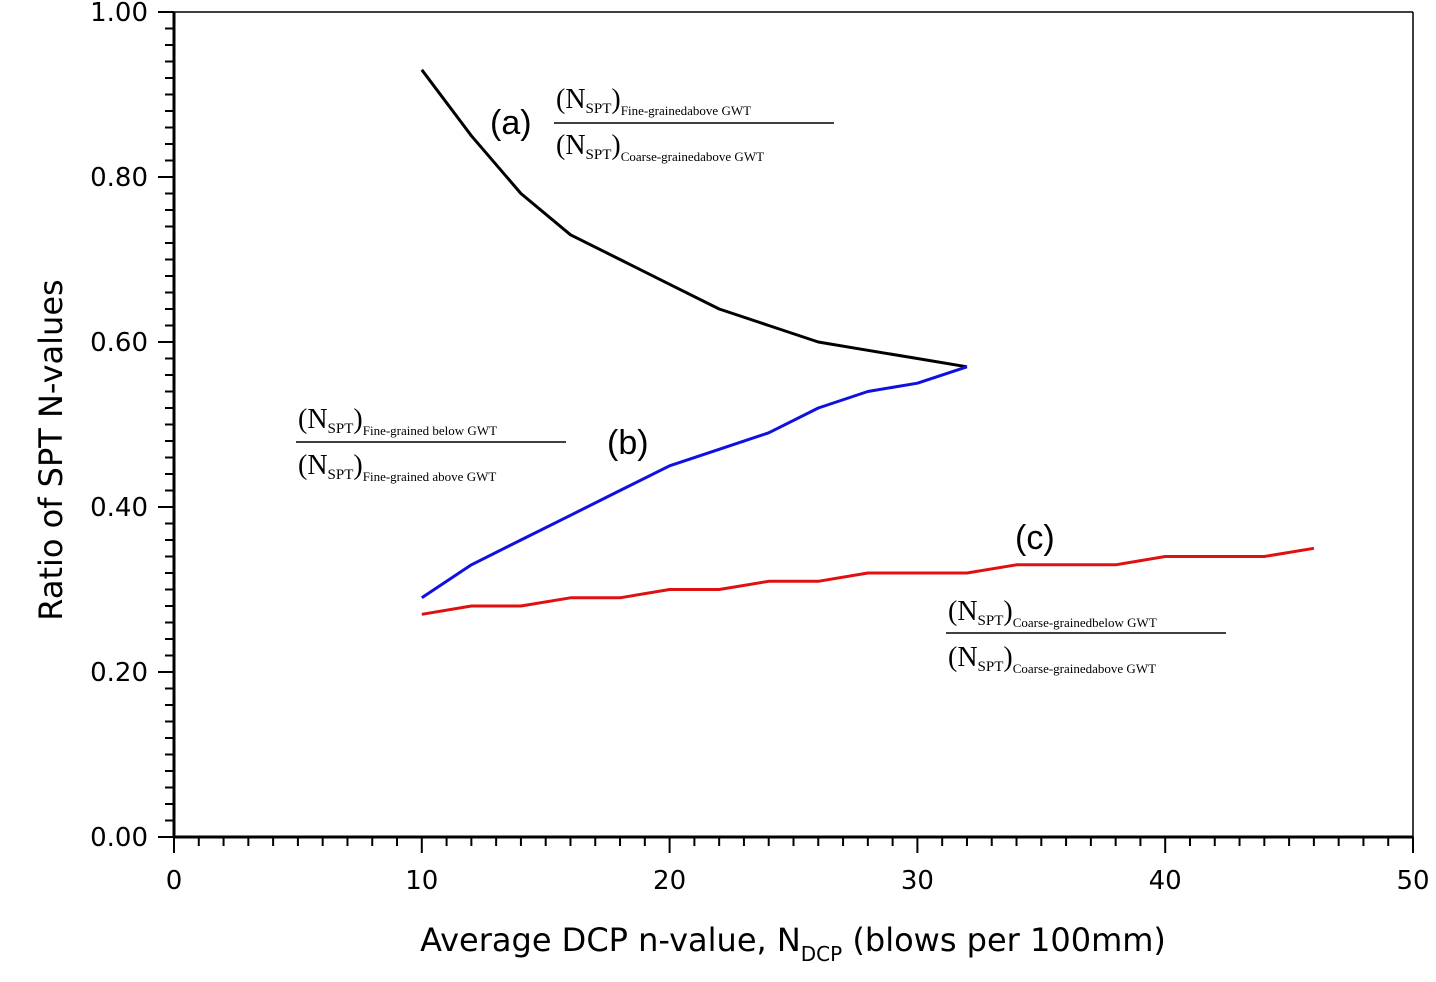 Image resolution: width=1436 pixels, height=982 pixels. What do you see at coordinates (669, 881) in the screenshot?
I see `x-tick-label: 20` at bounding box center [669, 881].